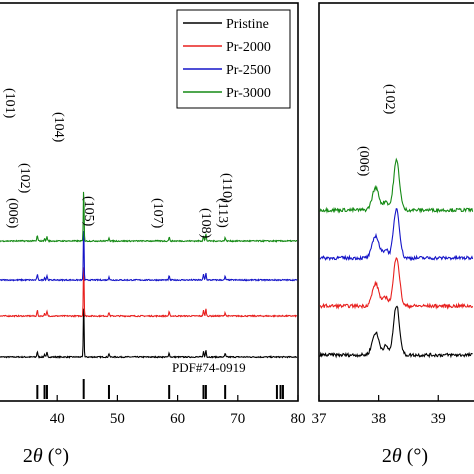 This screenshot has width=474, height=474. What do you see at coordinates (378, 419) in the screenshot?
I see `x-tick-label: 38` at bounding box center [378, 419].